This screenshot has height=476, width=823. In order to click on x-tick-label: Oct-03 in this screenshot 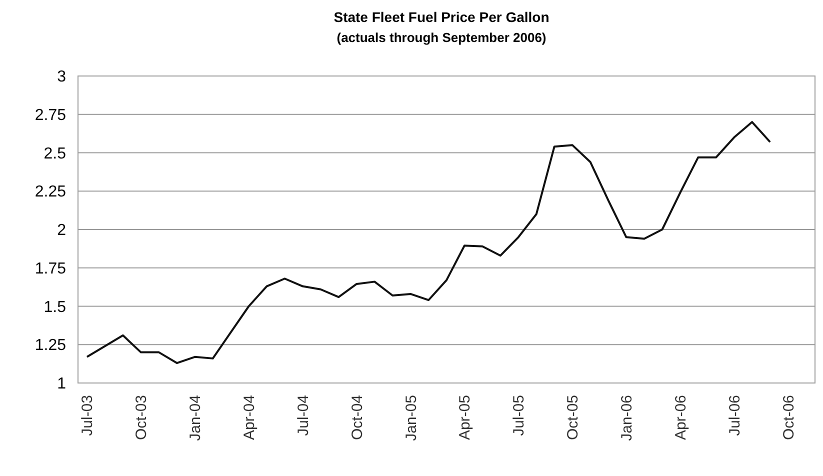, I will do `click(141, 417)`.